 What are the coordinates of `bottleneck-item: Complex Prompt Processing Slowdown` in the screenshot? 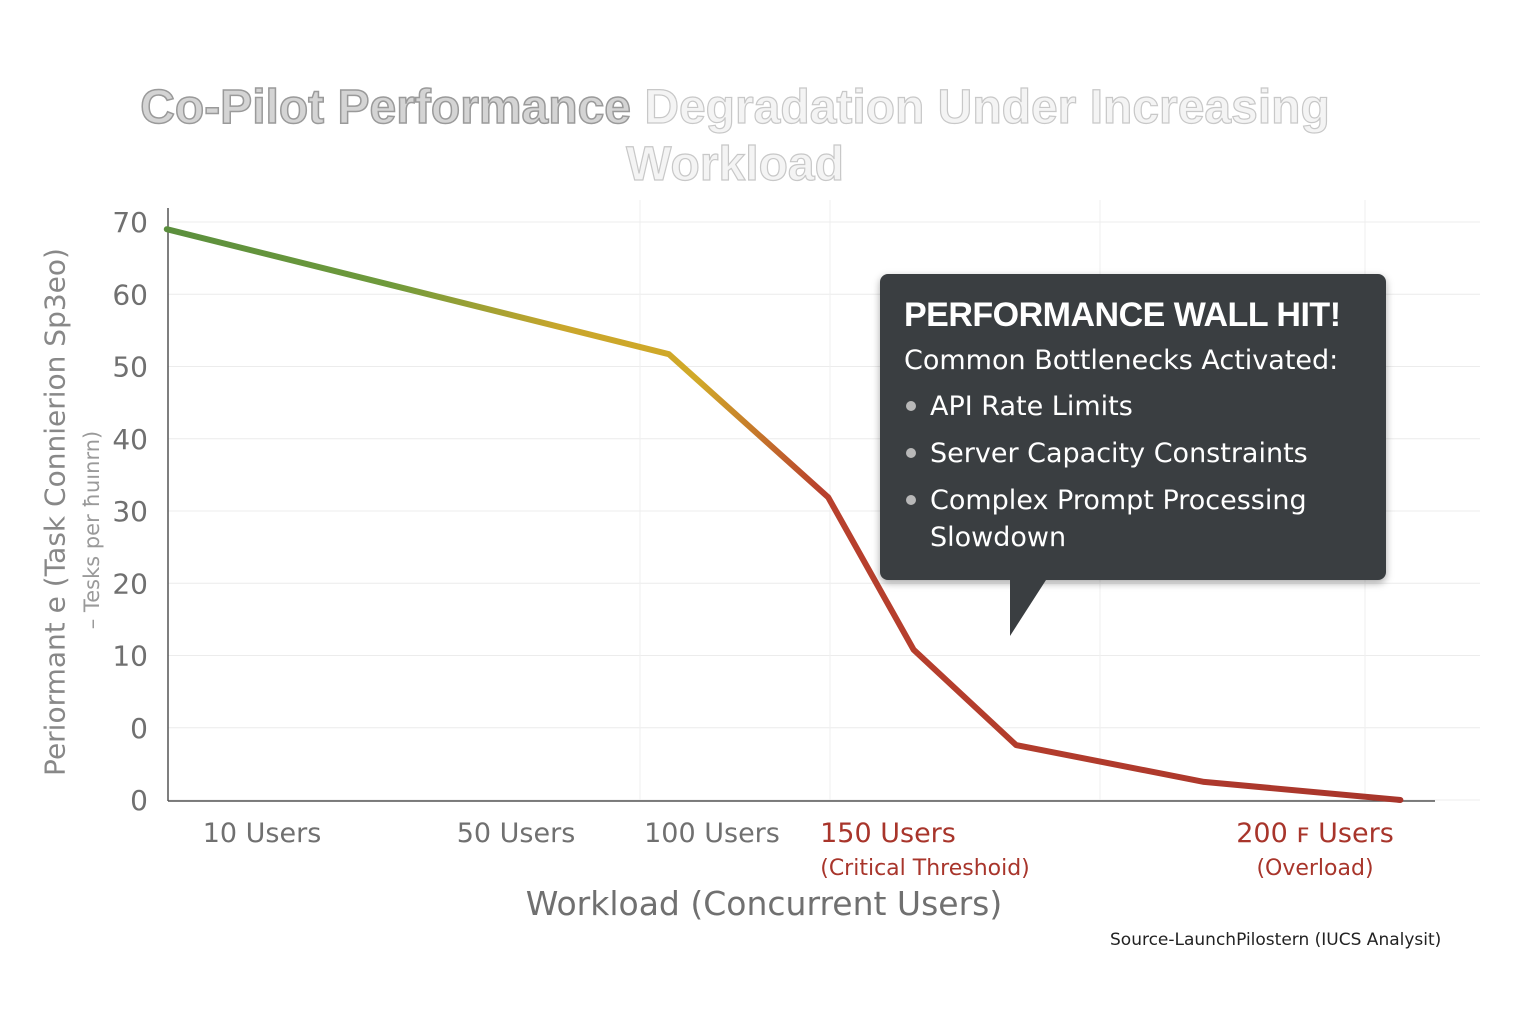 It's located at (1107, 519).